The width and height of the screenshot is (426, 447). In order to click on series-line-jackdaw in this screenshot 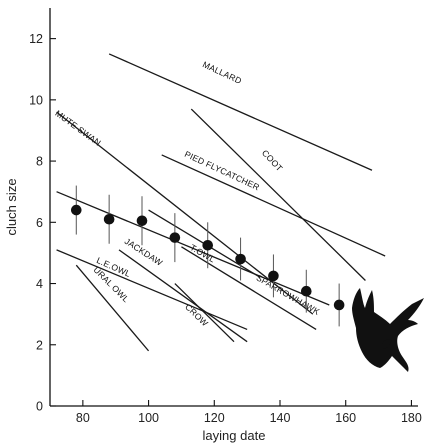, I will do `click(183, 296)`.